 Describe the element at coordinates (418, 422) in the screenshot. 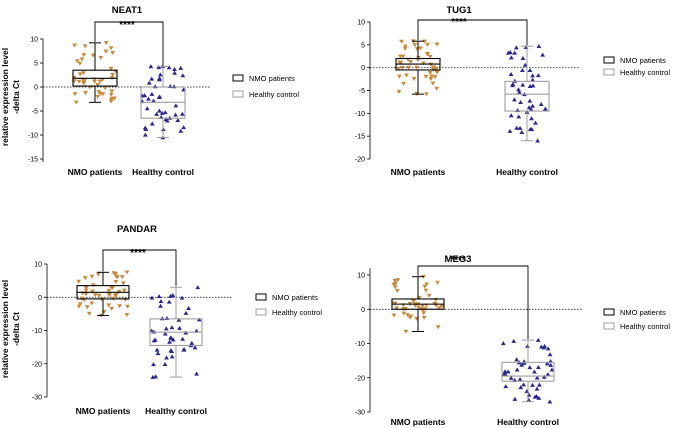

I see `category-label-nmo: NMO patients` at that location.